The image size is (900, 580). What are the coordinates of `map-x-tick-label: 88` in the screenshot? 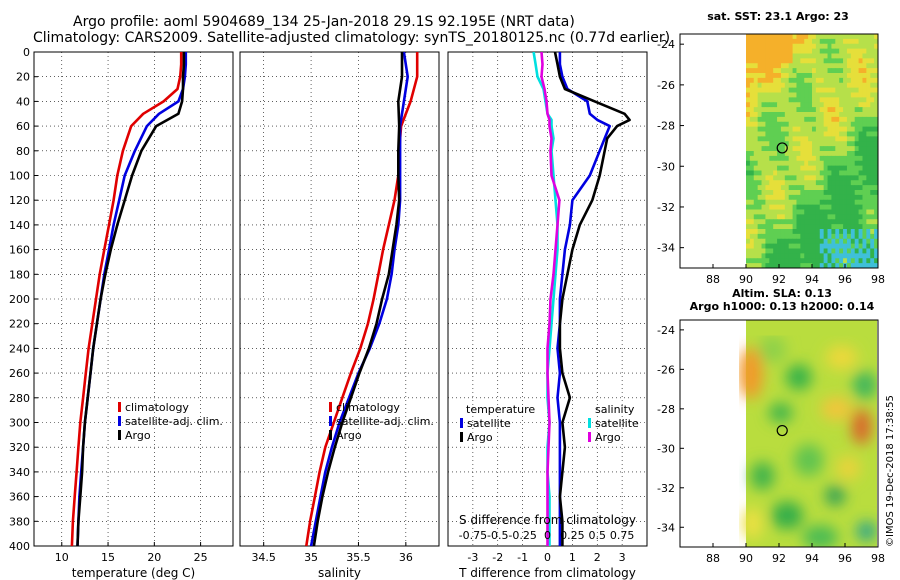 It's located at (713, 279).